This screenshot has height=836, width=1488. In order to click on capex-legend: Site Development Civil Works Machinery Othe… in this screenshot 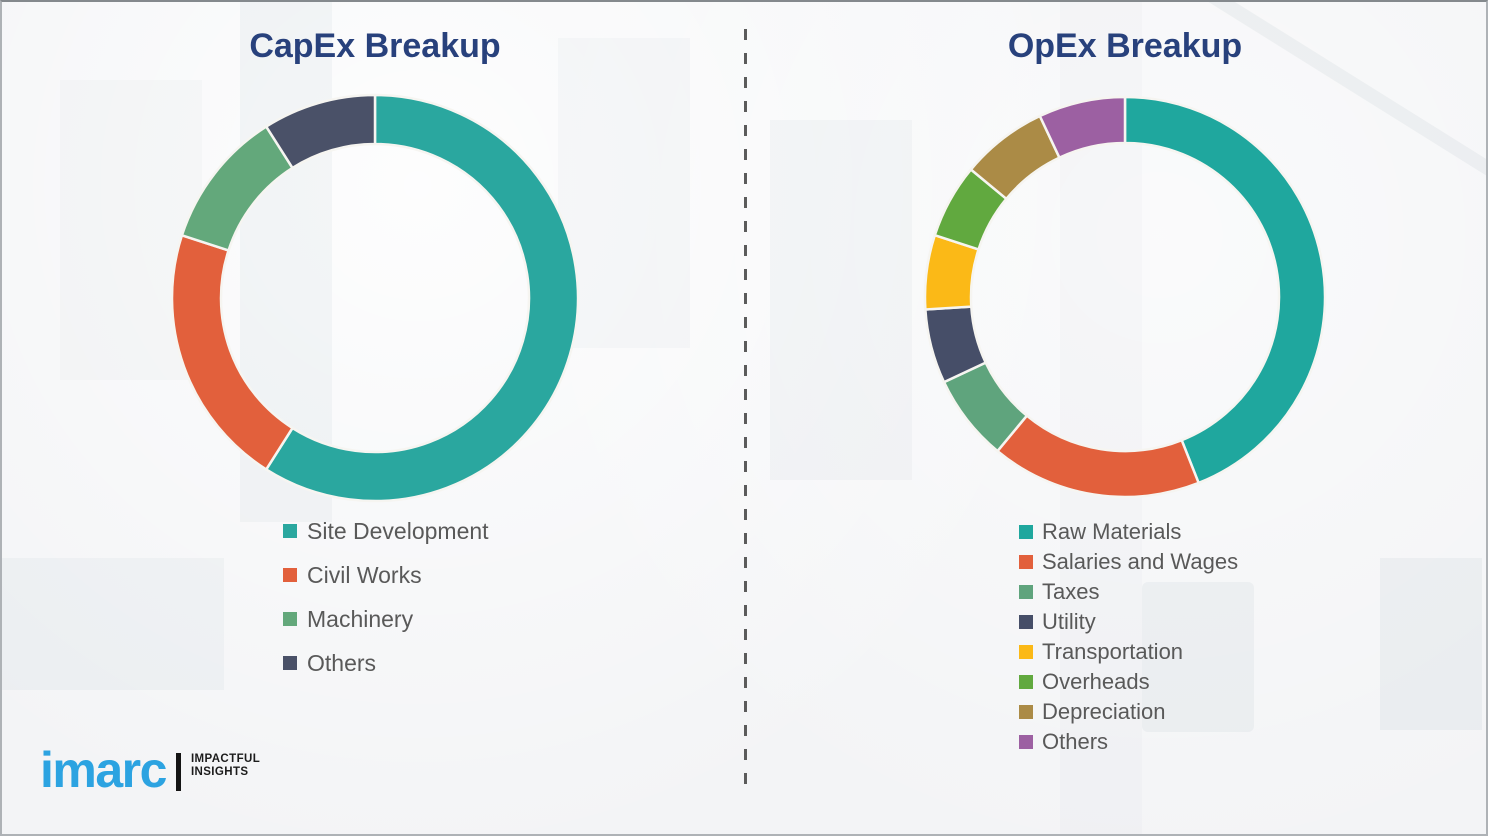, I will do `click(386, 597)`.